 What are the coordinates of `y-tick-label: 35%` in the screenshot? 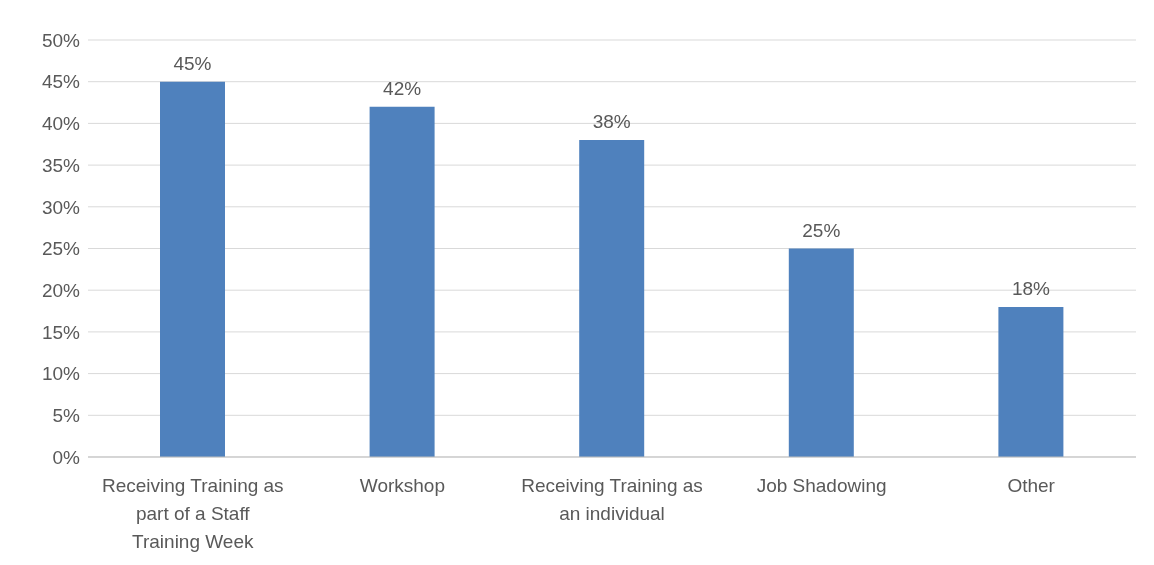 It's located at (61, 165).